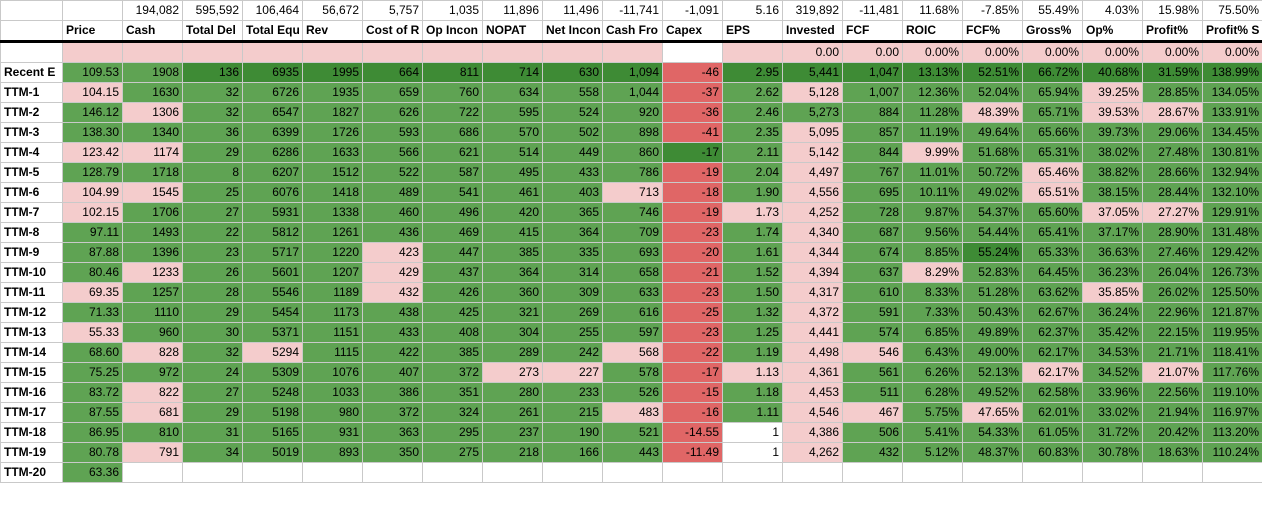  What do you see at coordinates (1112, 31) in the screenshot?
I see `column-header: Op%` at bounding box center [1112, 31].